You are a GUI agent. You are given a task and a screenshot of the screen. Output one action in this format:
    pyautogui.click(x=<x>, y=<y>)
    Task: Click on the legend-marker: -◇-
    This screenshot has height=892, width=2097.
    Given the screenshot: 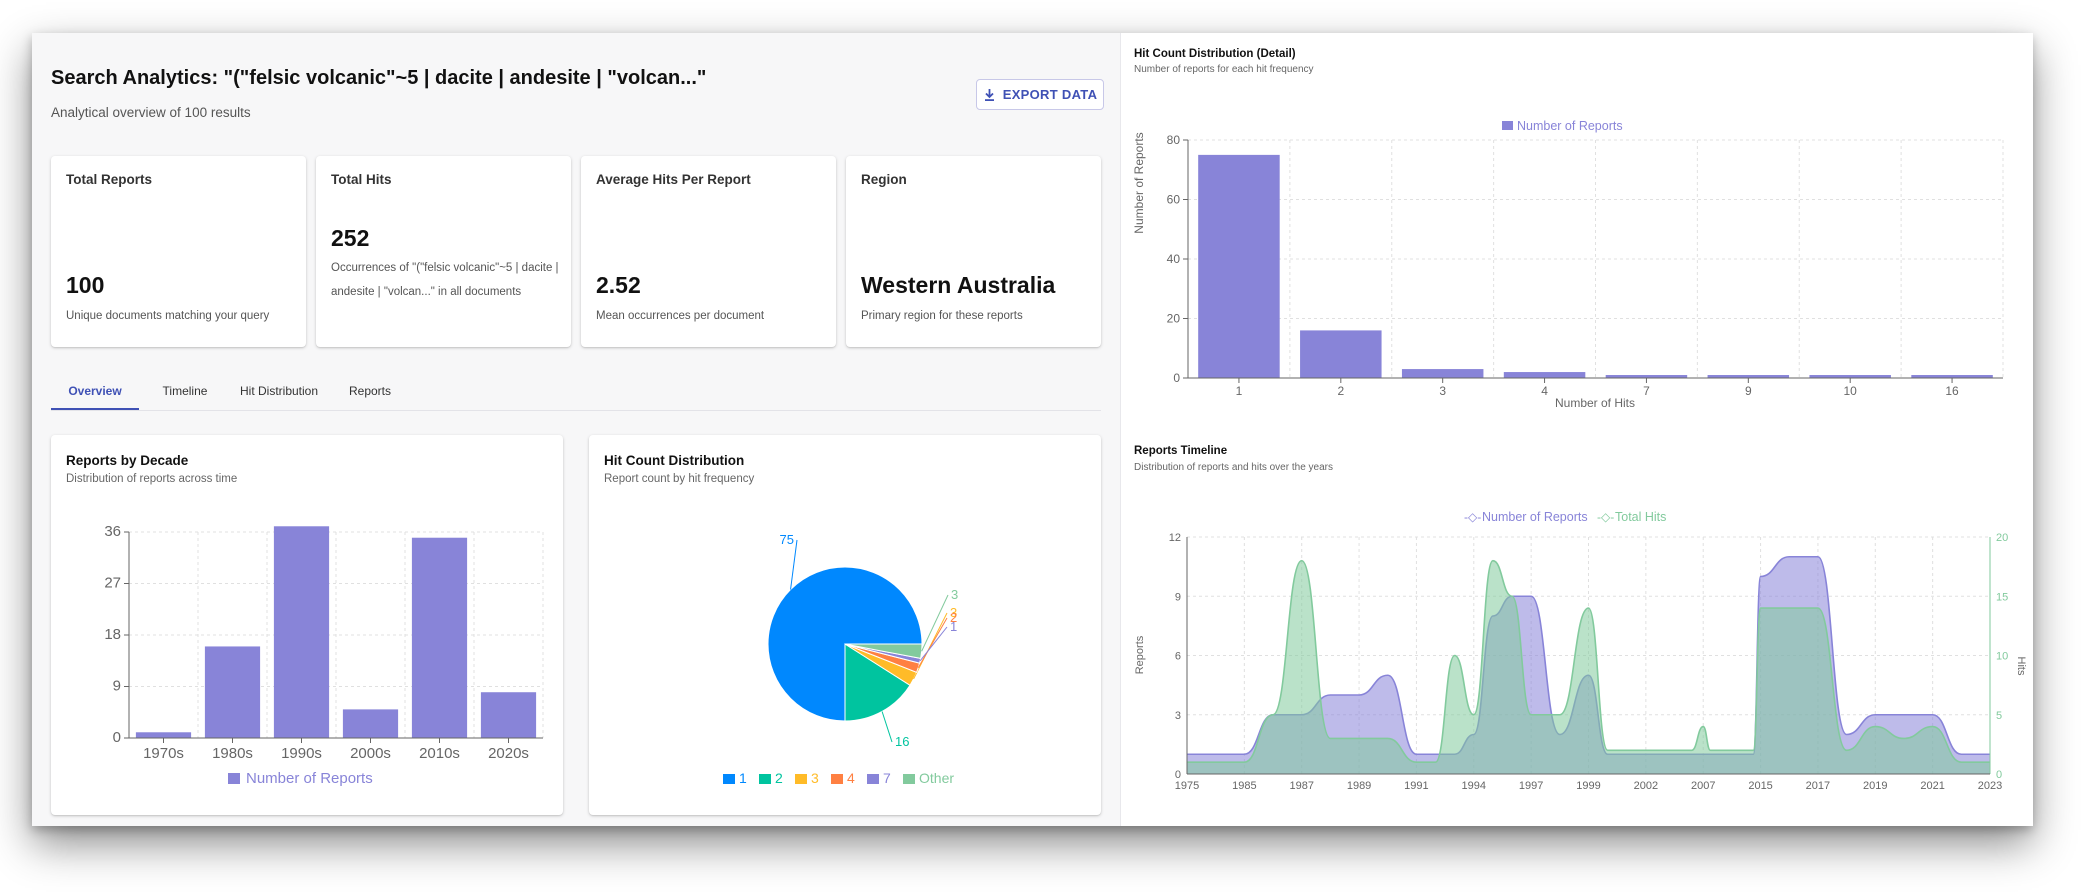 What is the action you would take?
    pyautogui.click(x=1472, y=517)
    